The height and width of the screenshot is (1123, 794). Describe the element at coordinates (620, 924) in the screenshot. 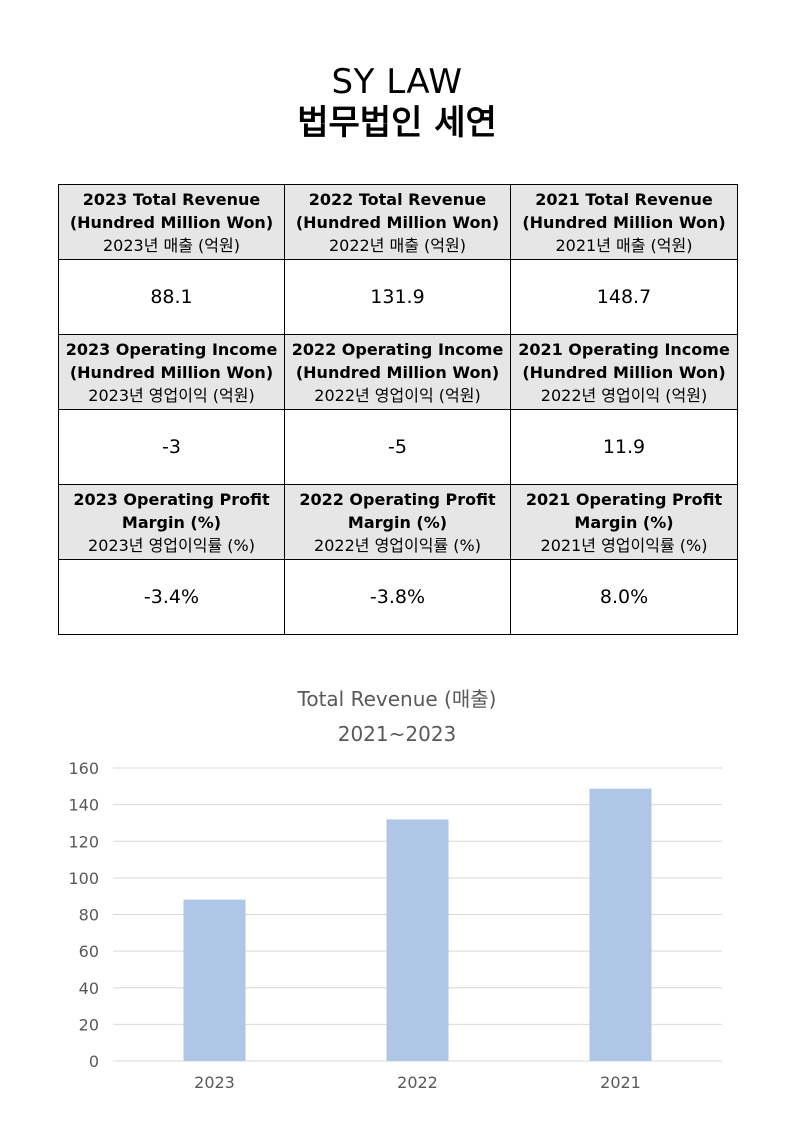

I see `bar-2021` at that location.